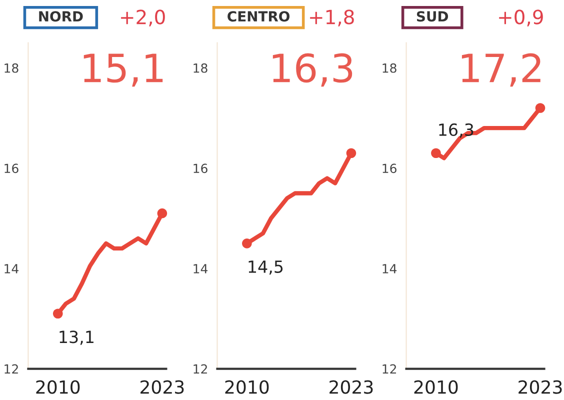 Image resolution: width=564 pixels, height=400 pixels. What do you see at coordinates (521, 18) in the screenshot?
I see `text: +0,9` at bounding box center [521, 18].